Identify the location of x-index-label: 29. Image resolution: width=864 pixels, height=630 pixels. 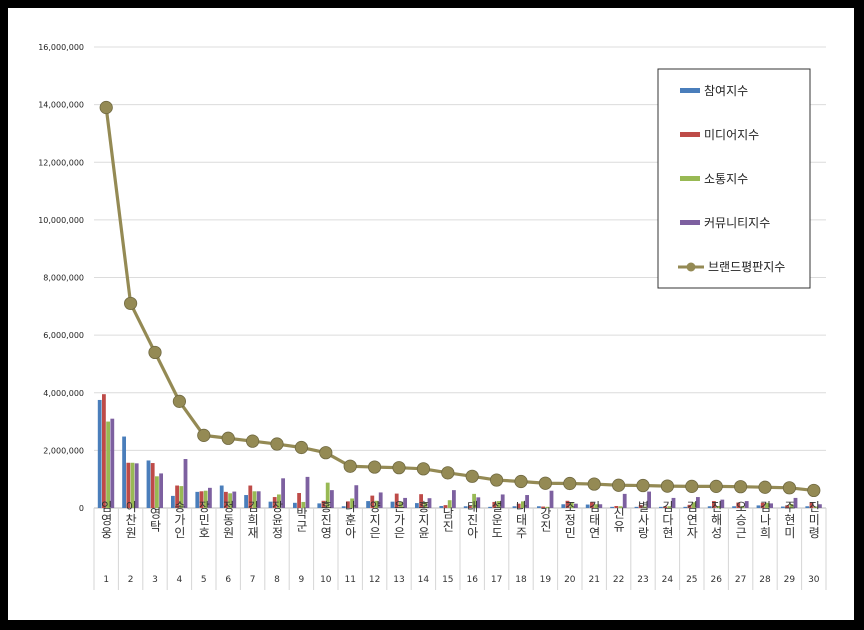
(790, 580).